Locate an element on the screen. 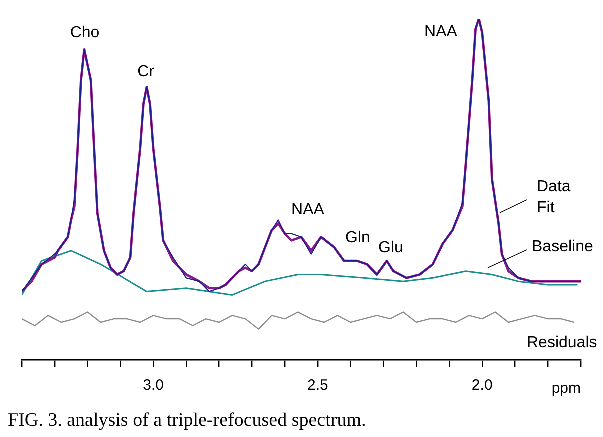 This screenshot has width=603, height=437. x-tick-label: 2.0 is located at coordinates (482, 385).